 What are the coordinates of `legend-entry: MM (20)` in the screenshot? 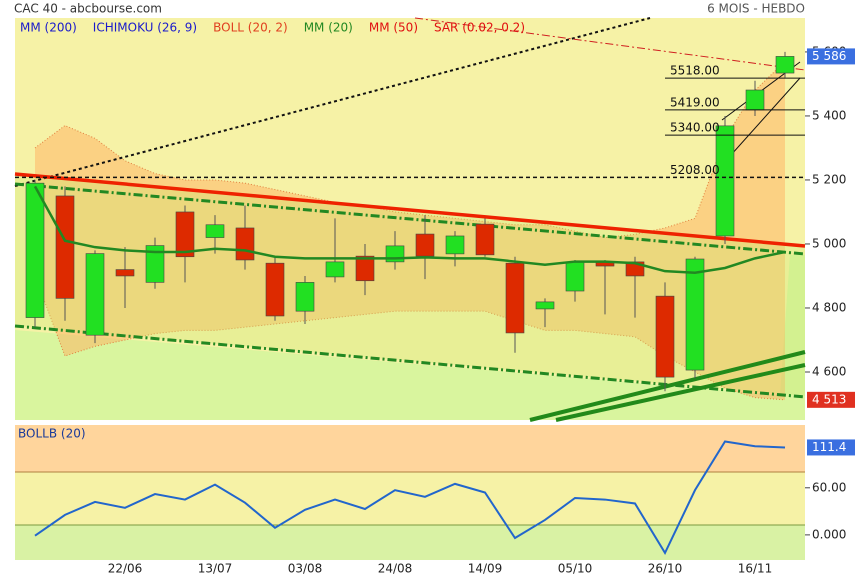 It's located at (328, 28).